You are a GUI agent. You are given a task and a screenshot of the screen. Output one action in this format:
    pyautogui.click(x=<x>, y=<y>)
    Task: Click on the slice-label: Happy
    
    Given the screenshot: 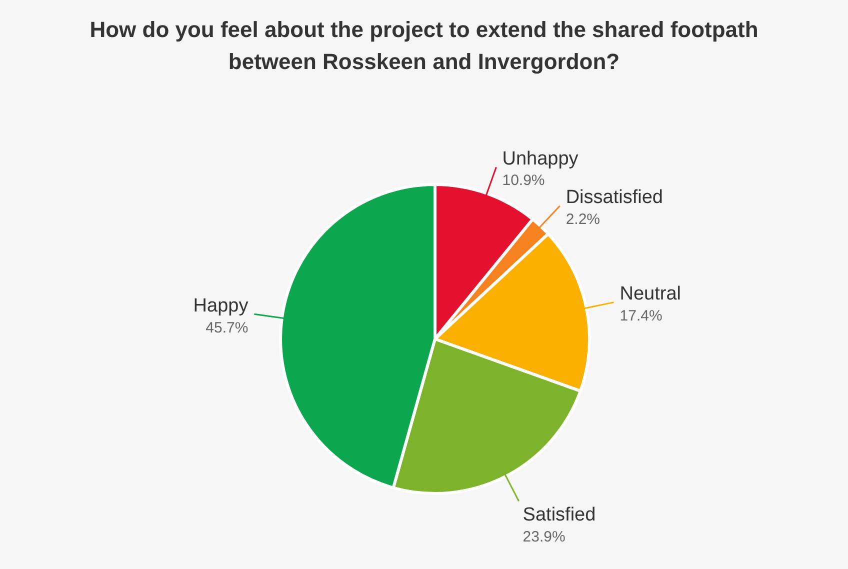 What is the action you would take?
    pyautogui.click(x=221, y=305)
    